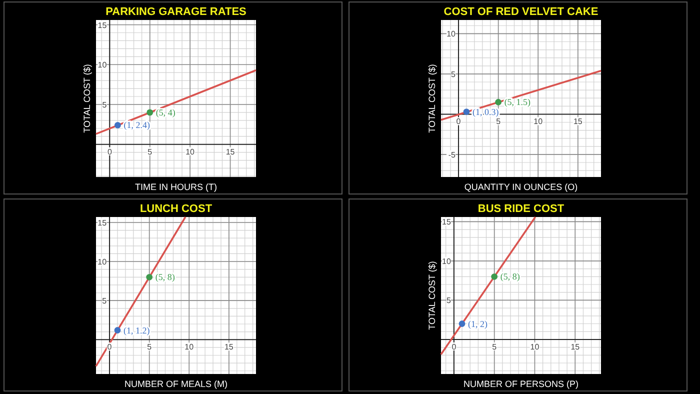 This screenshot has height=394, width=700. What do you see at coordinates (176, 209) in the screenshot?
I see `chart-title: LUNCH COST` at bounding box center [176, 209].